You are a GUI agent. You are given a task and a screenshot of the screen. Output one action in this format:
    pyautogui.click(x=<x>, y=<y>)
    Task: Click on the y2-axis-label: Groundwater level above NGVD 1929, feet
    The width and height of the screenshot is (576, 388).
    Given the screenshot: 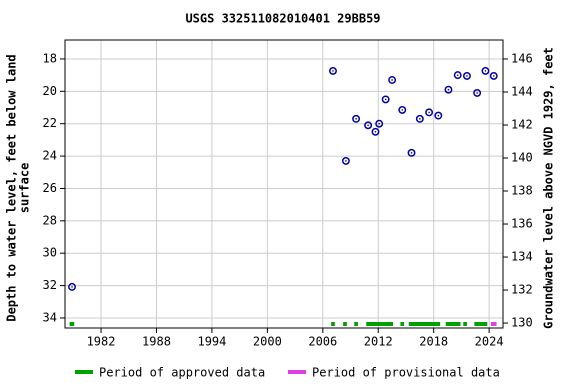 What is the action you would take?
    pyautogui.click(x=549, y=188)
    